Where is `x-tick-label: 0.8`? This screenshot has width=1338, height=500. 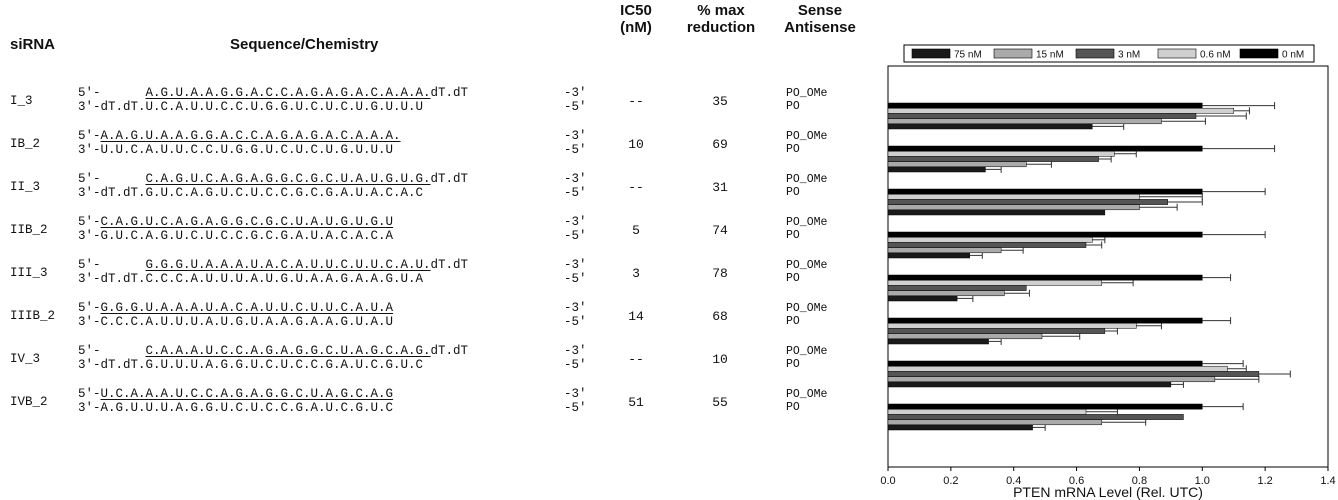
x-tick-label: 0.8 is located at coordinates (1139, 481).